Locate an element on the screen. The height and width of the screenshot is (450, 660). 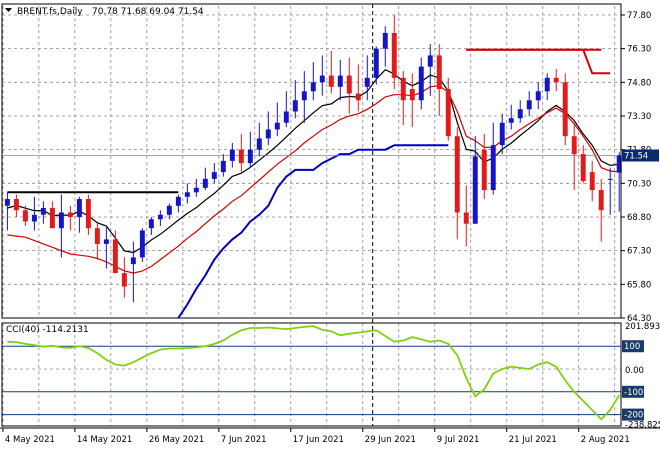
dropdown-triangle-icon is located at coordinates (8, 10).